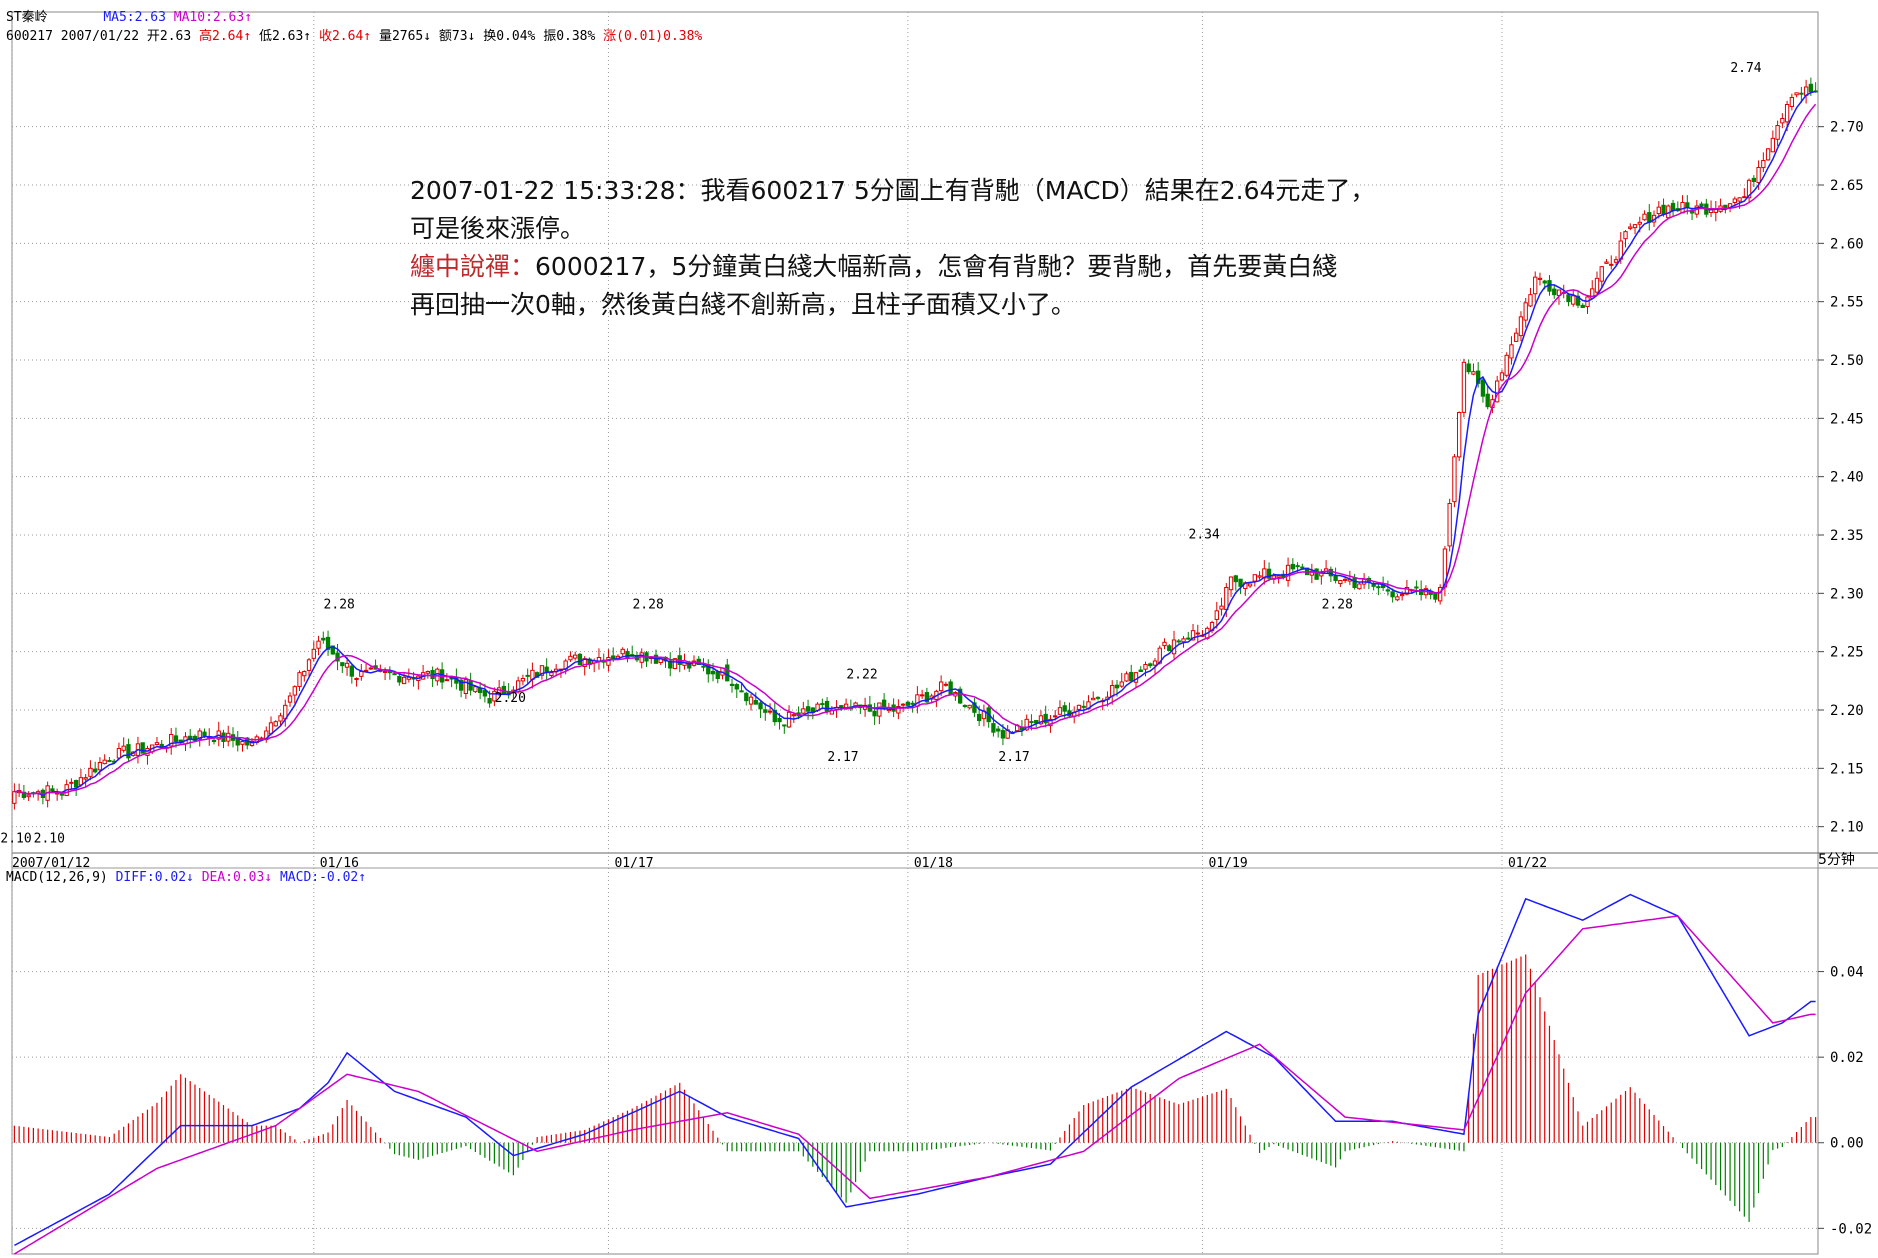 This screenshot has width=1878, height=1258. Describe the element at coordinates (842, 757) in the screenshot. I see `price-extreme-label: 2.17` at that location.